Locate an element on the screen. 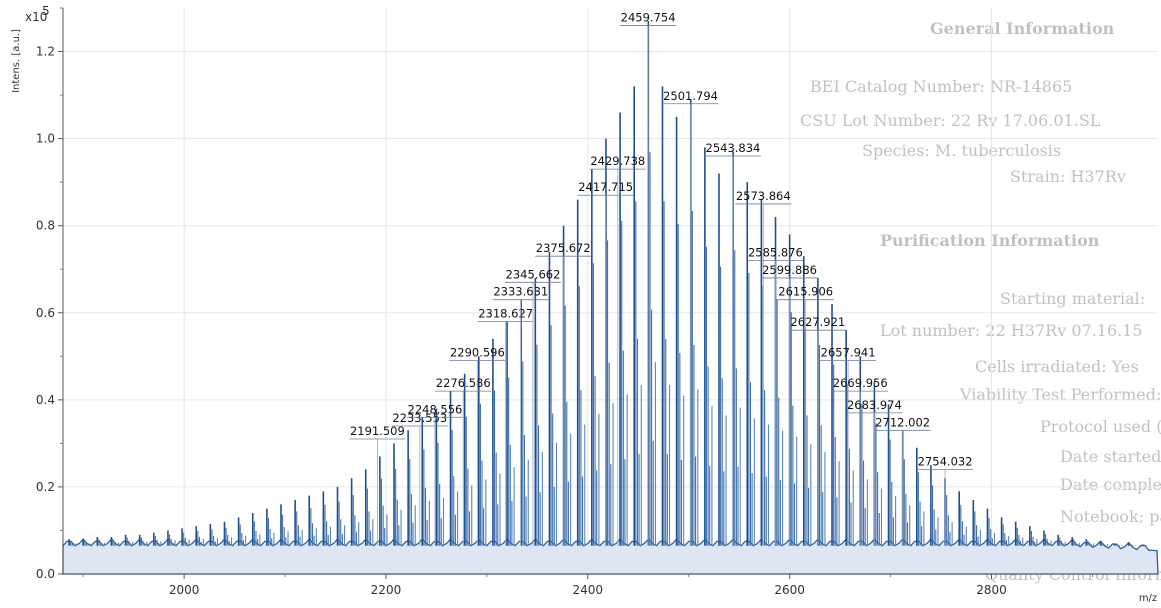  peak-label: 2191.509 is located at coordinates (377, 431).